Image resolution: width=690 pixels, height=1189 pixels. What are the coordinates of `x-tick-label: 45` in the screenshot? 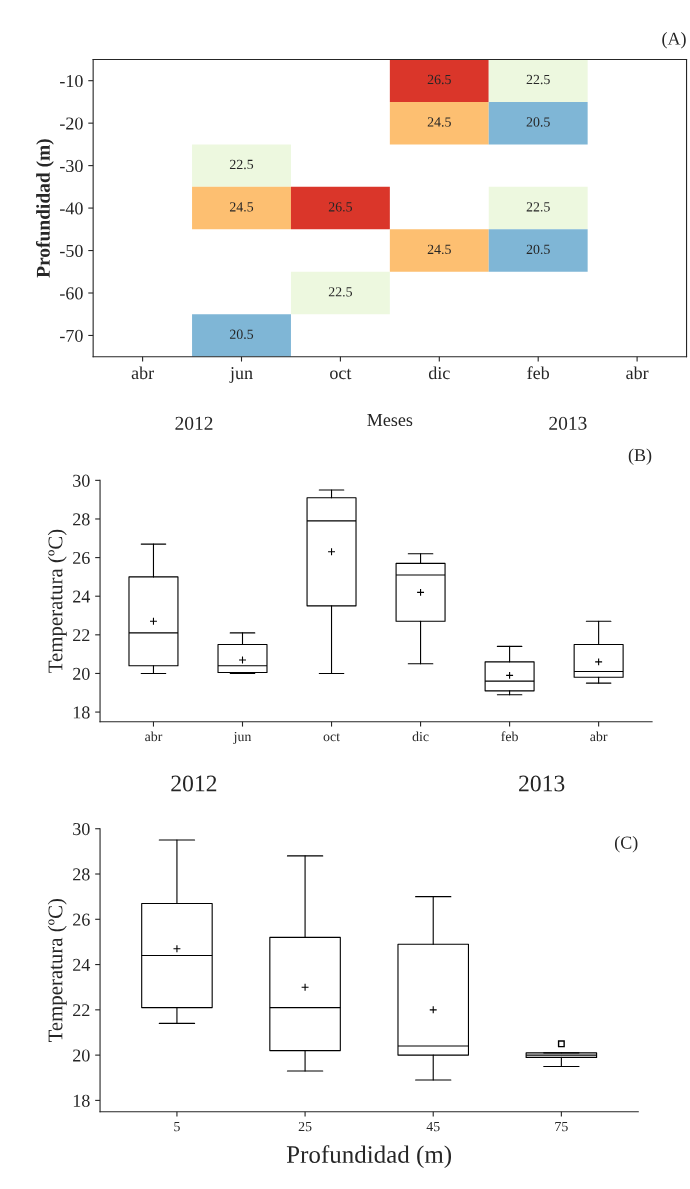 It's located at (433, 1126).